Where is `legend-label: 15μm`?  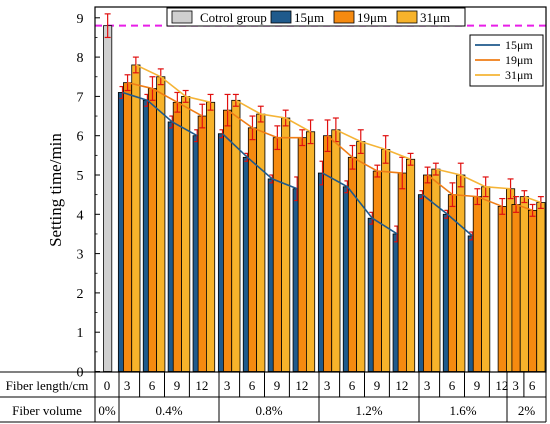
legend-label: 15μm is located at coordinates (309, 17).